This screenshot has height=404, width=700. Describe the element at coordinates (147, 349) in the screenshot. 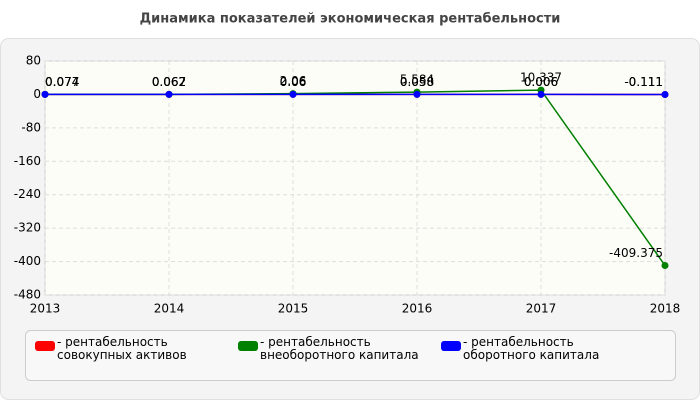

I see `legend-label: - рентабельность совокупных активов` at that location.